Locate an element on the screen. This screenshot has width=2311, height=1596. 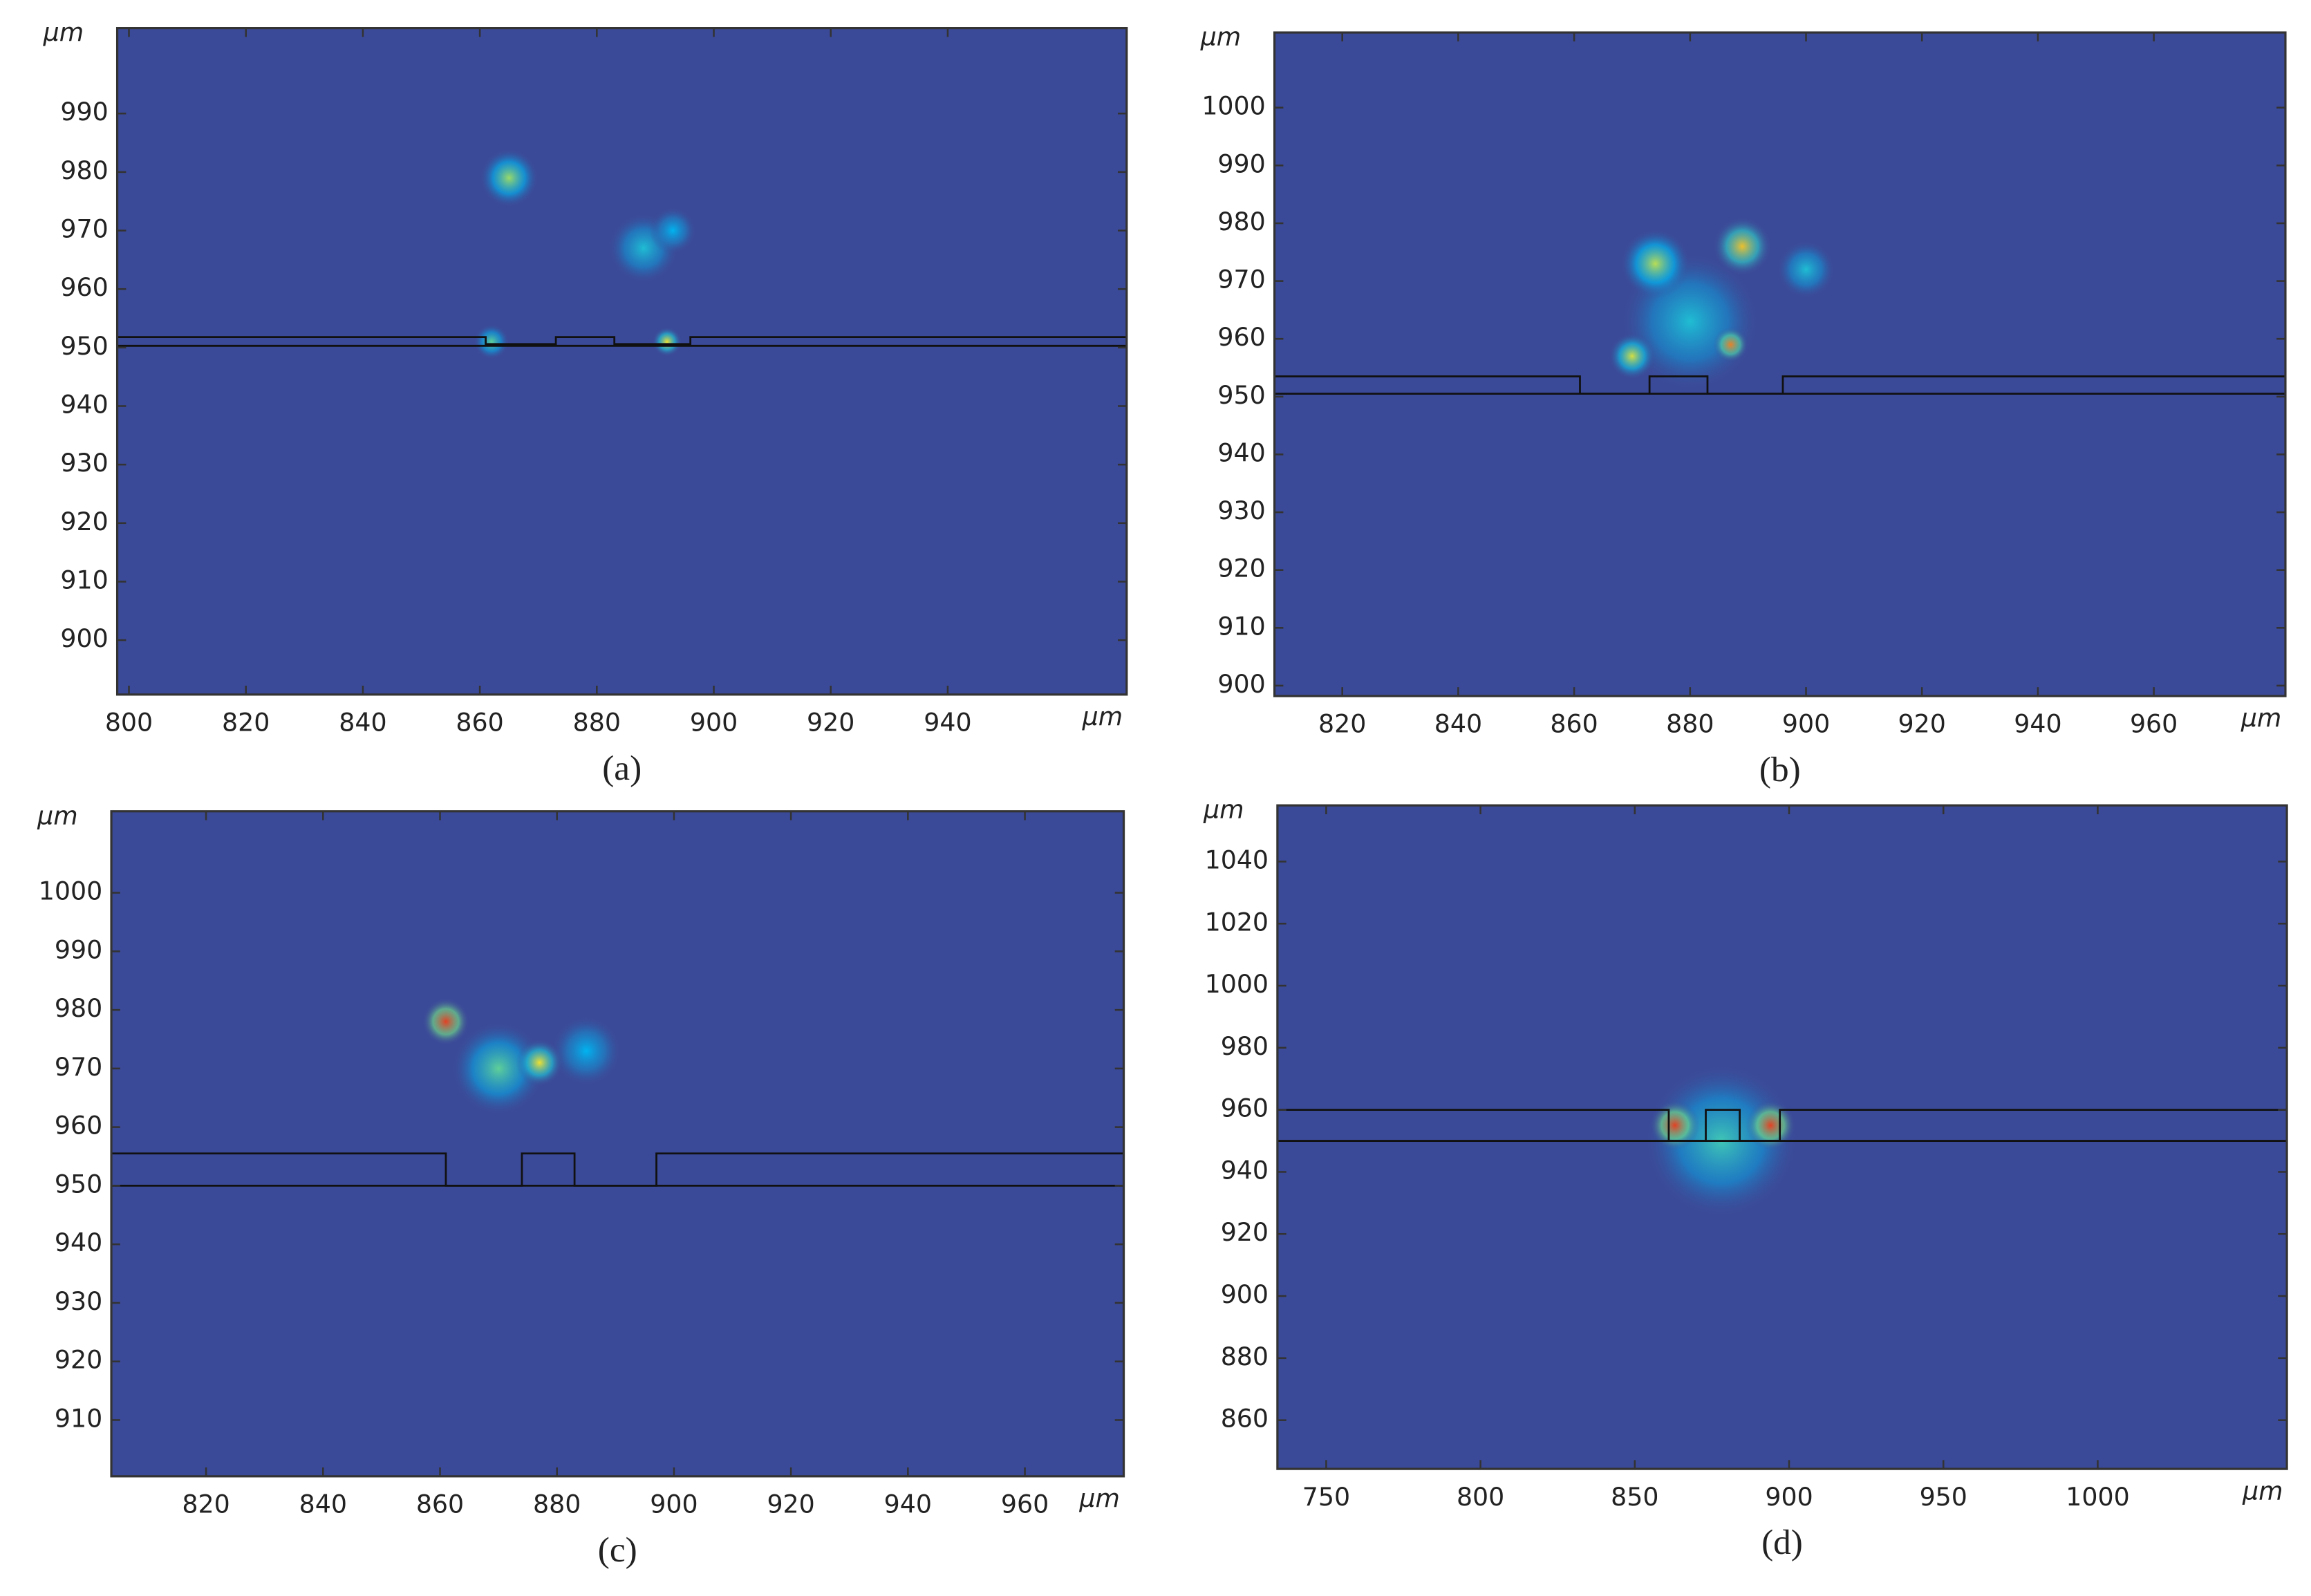
y-tick-label: 1040 is located at coordinates (1237, 859).